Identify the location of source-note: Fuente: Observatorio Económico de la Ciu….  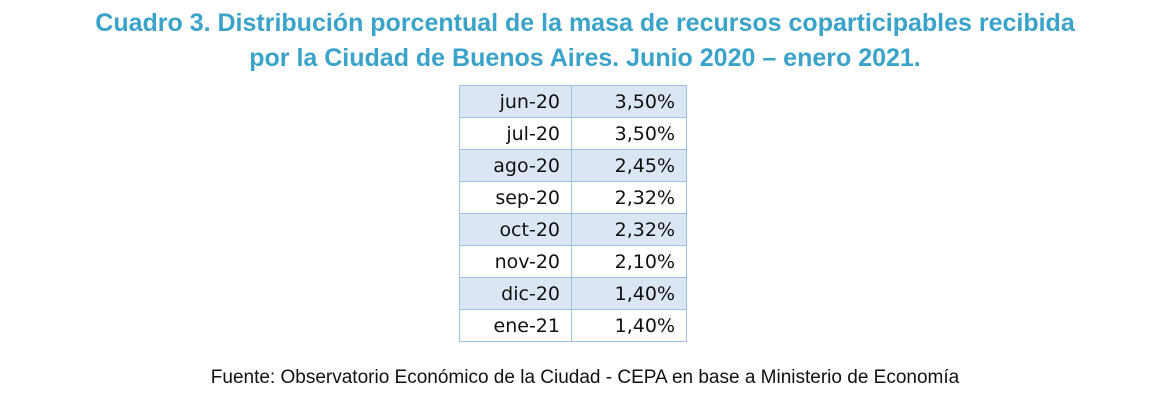
(585, 377).